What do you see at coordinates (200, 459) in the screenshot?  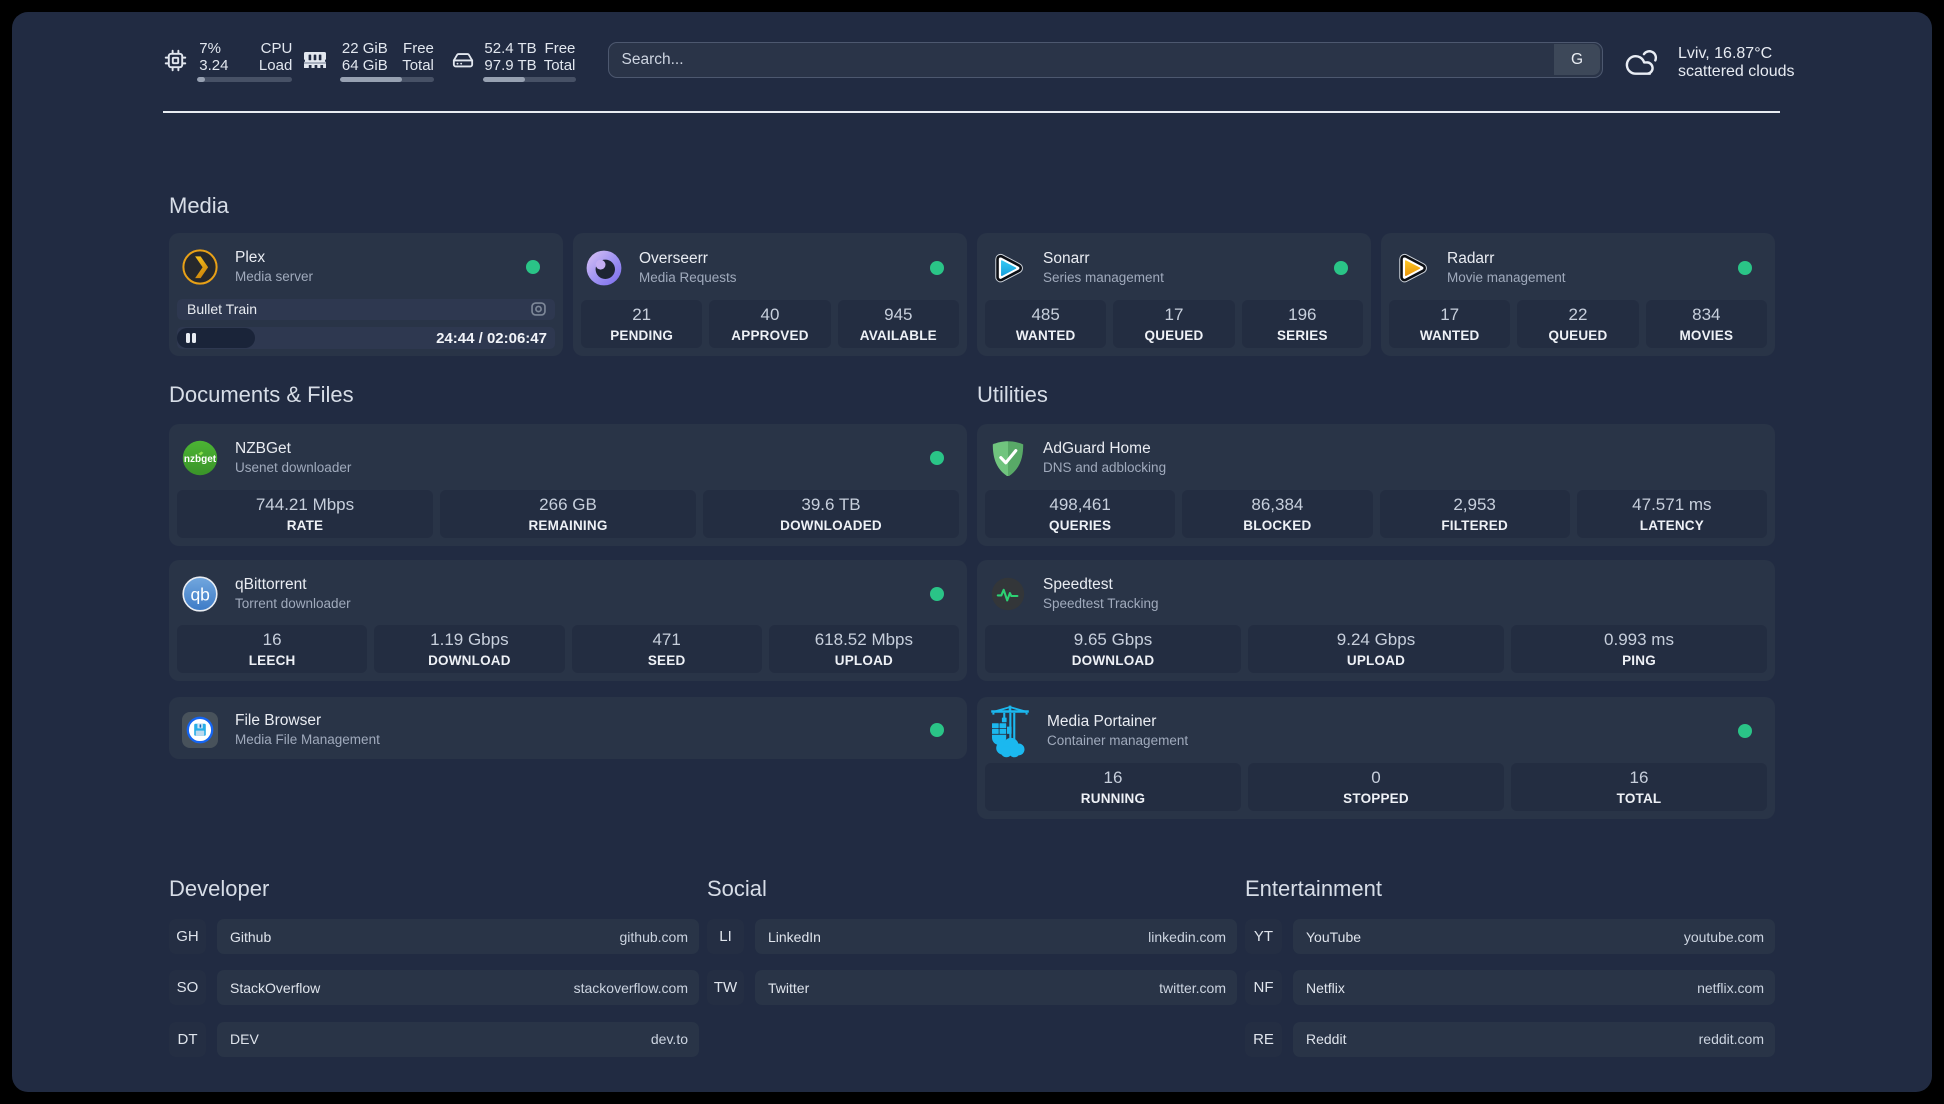 I see `svg-text: nzbget` at bounding box center [200, 459].